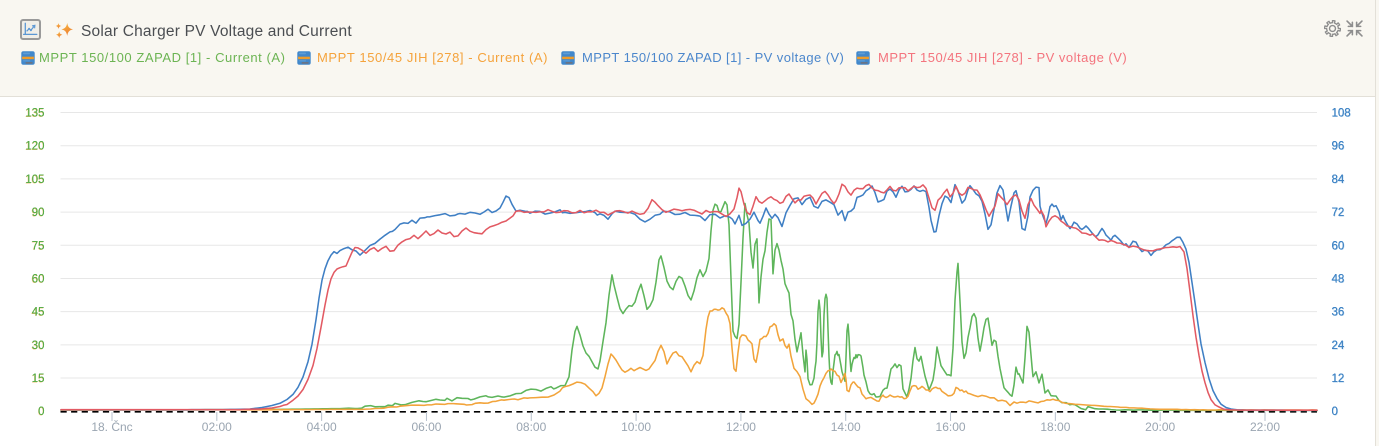 This screenshot has height=446, width=1379. I want to click on svg-text: 36, so click(1338, 313).